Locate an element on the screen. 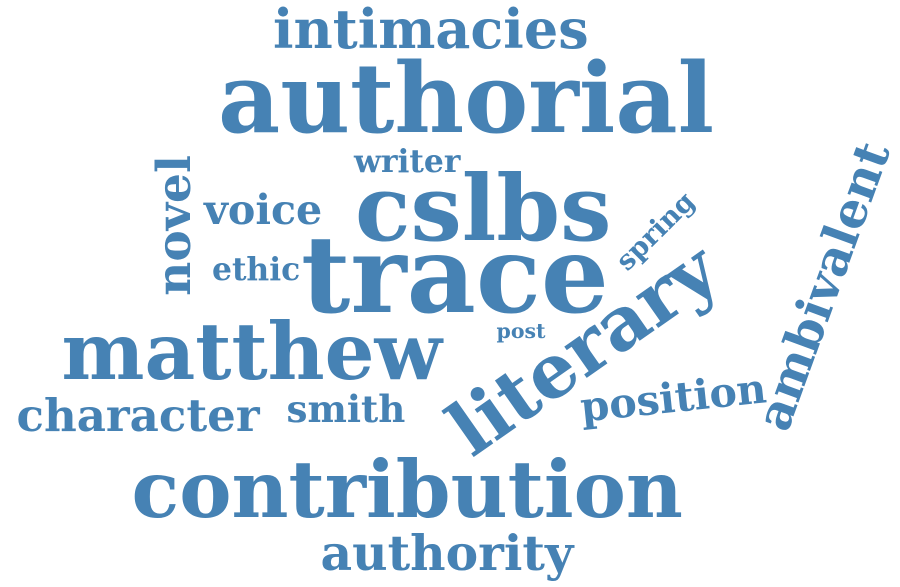 This screenshot has width=900, height=587. word-novel: novel is located at coordinates (174, 225).